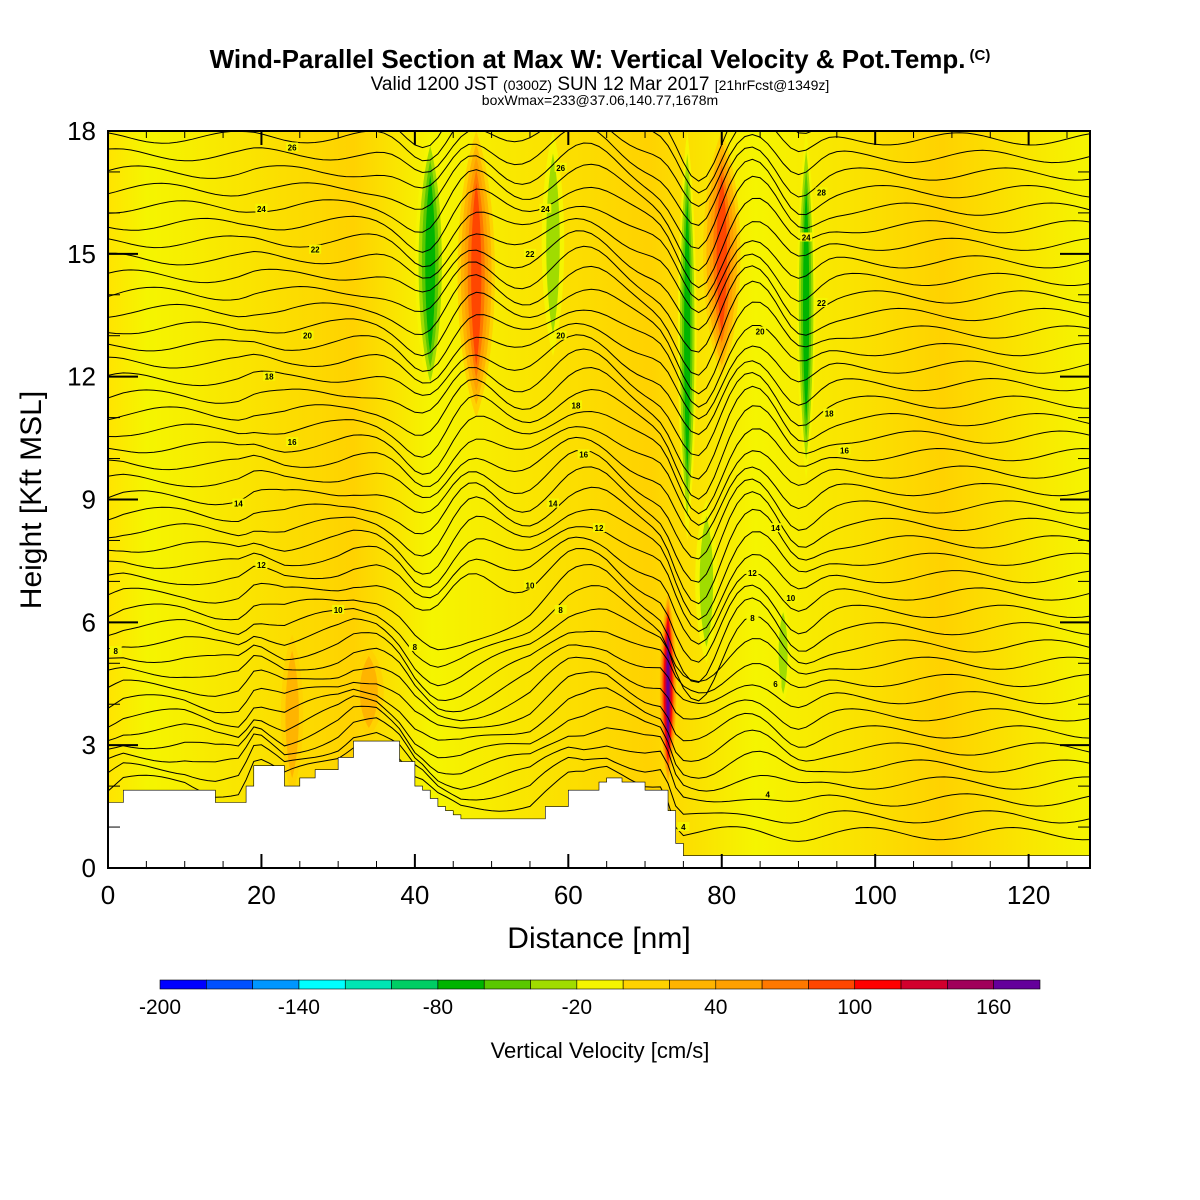  What do you see at coordinates (854, 1007) in the screenshot?
I see `colorbar-tick-label: 100` at bounding box center [854, 1007].